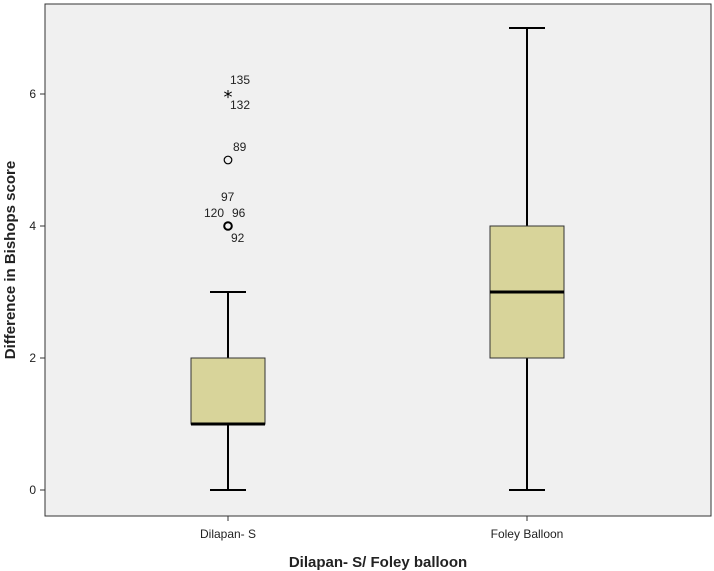 The image size is (714, 571). Describe the element at coordinates (228, 282) in the screenshot. I see `box-1: 97 120 96 92 89 *135 132` at that location.